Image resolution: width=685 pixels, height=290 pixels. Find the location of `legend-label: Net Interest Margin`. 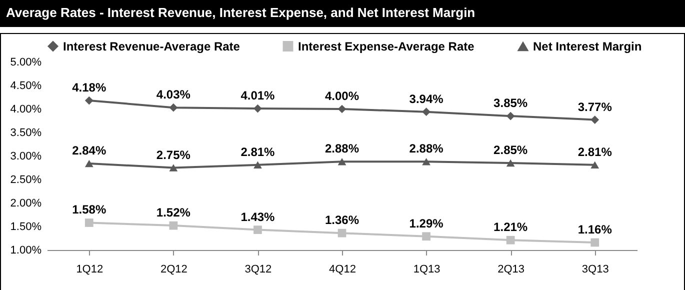

legend-label: Net Interest Margin is located at coordinates (587, 47).